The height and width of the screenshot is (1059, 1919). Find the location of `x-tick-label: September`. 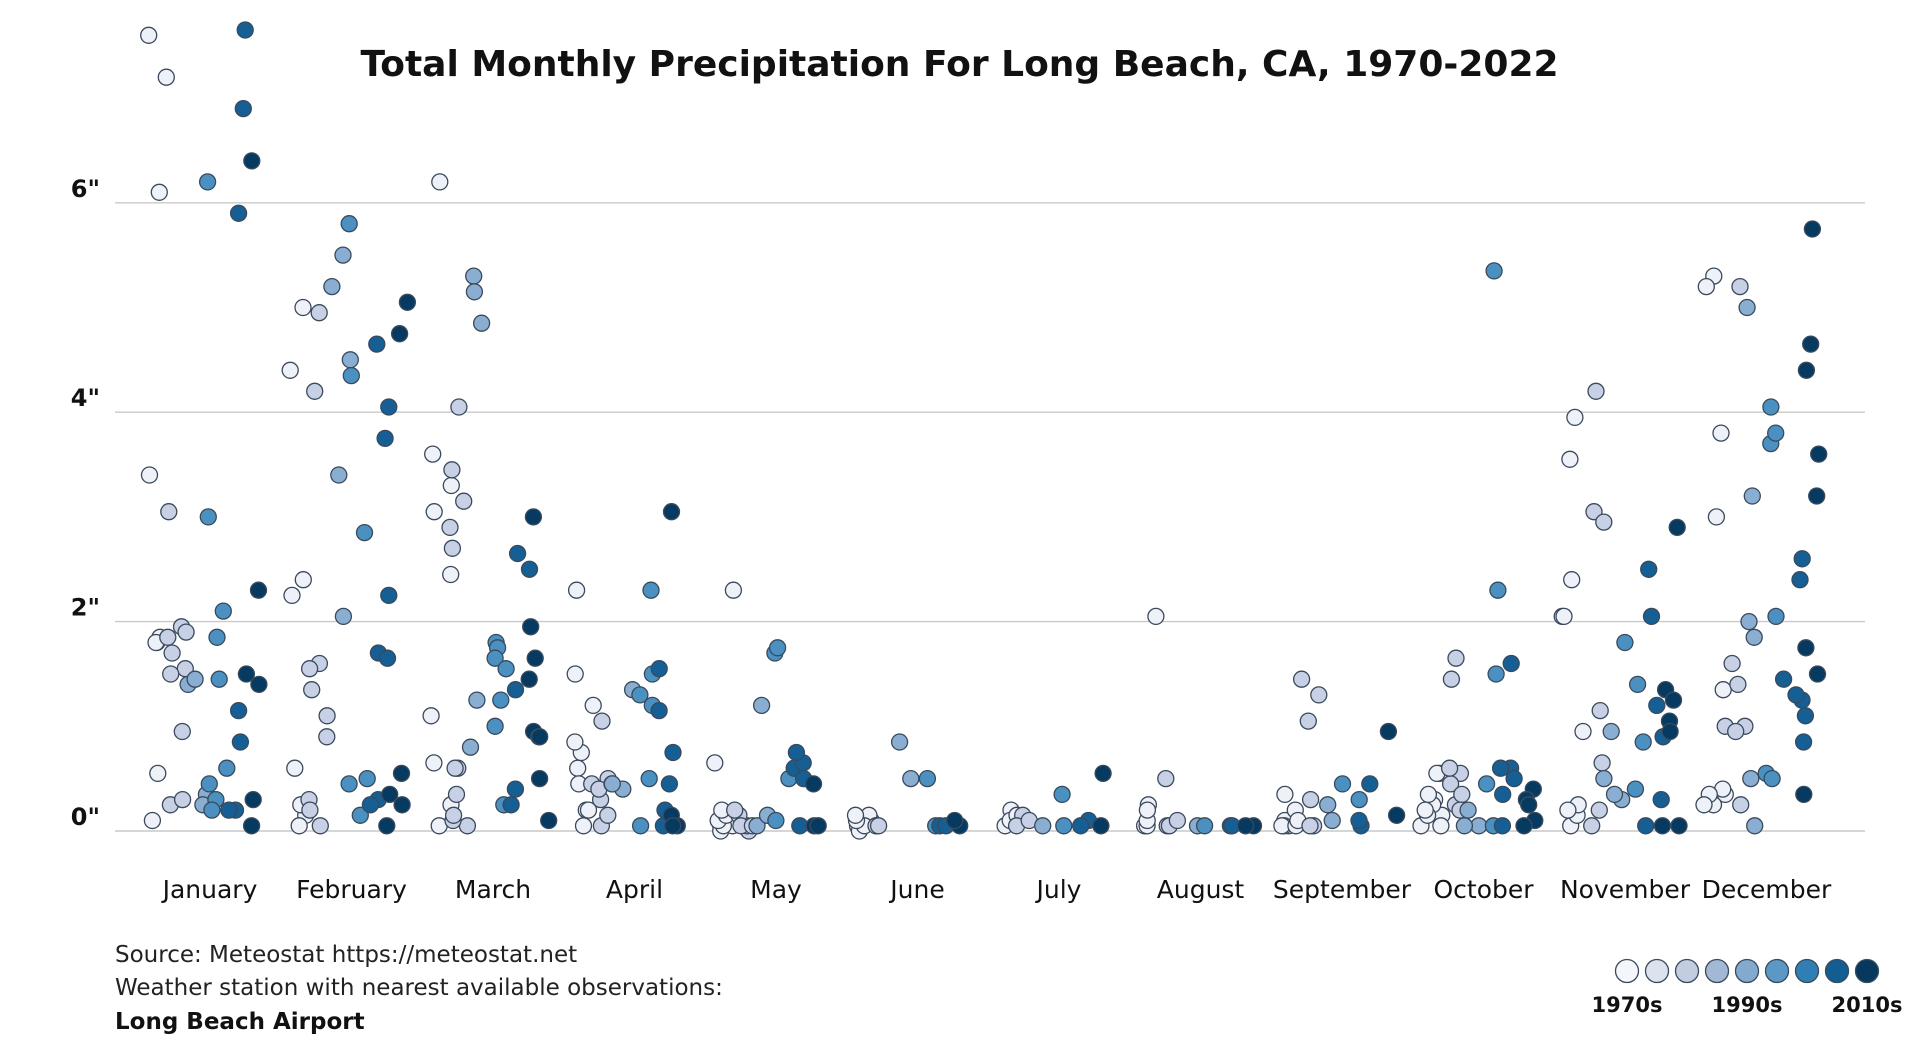

x-tick-label: September is located at coordinates (1342, 889).